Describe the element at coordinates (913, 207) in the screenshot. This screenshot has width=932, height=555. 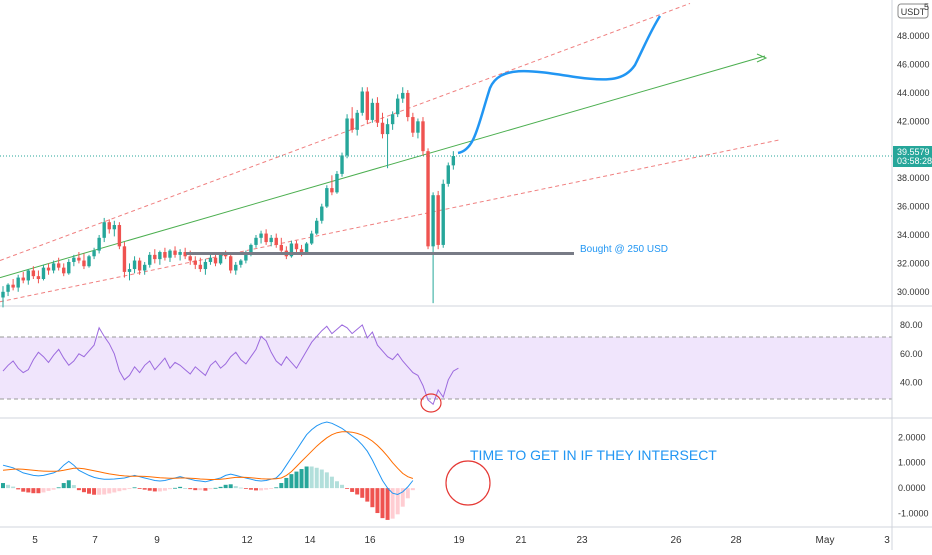
I see `price-tick-label: 36.0000` at that location.